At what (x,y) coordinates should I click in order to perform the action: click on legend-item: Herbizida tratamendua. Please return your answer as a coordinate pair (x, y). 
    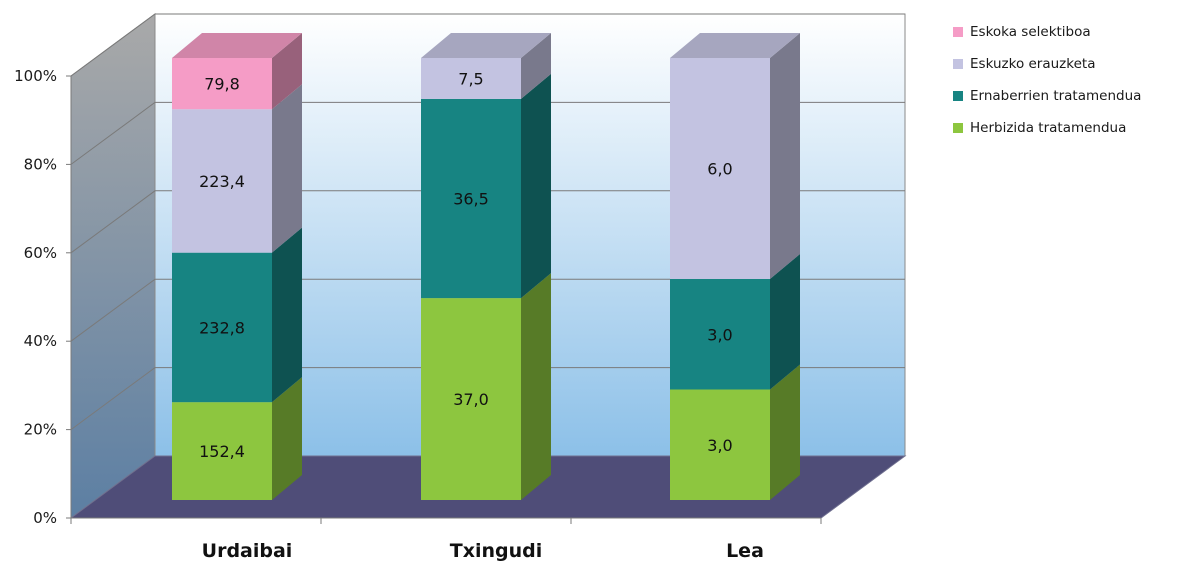
    Looking at the image, I should click on (1047, 128).